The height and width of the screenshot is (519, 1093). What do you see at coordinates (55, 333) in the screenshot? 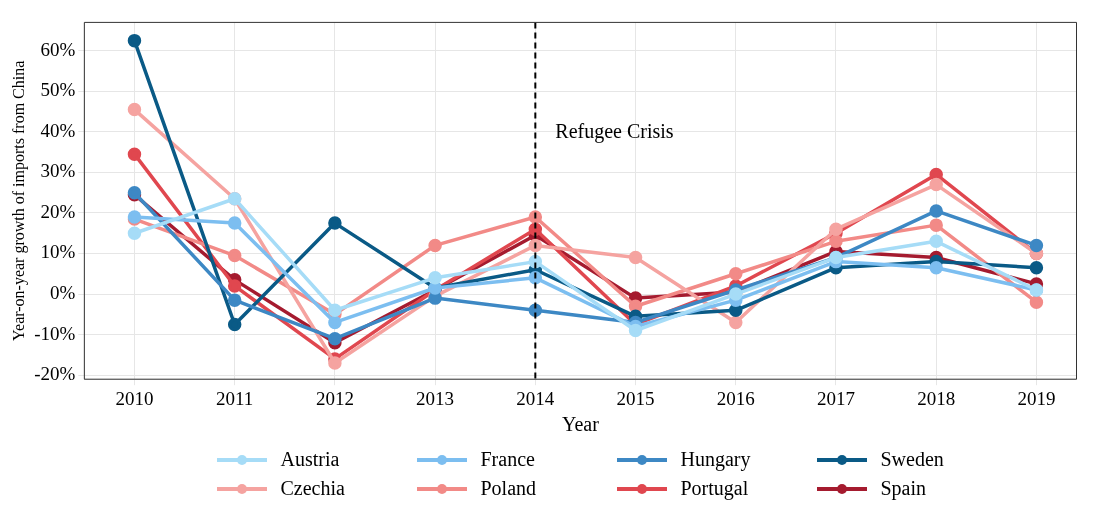
I see `y-tick-label: -10%` at bounding box center [55, 333].